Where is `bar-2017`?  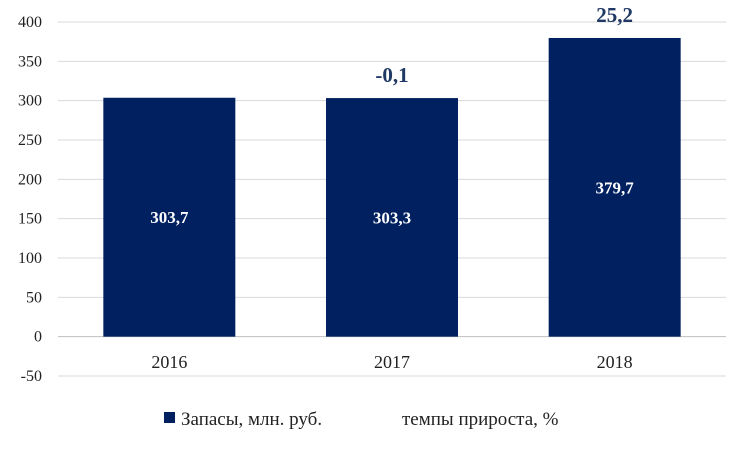 bar-2017 is located at coordinates (392, 217).